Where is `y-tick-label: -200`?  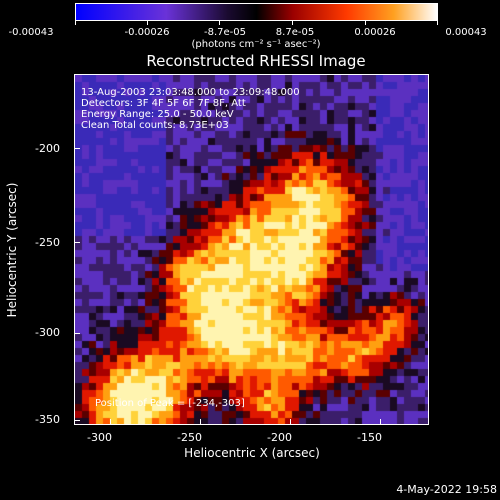
y-tick-label: -200 is located at coordinates (47, 148).